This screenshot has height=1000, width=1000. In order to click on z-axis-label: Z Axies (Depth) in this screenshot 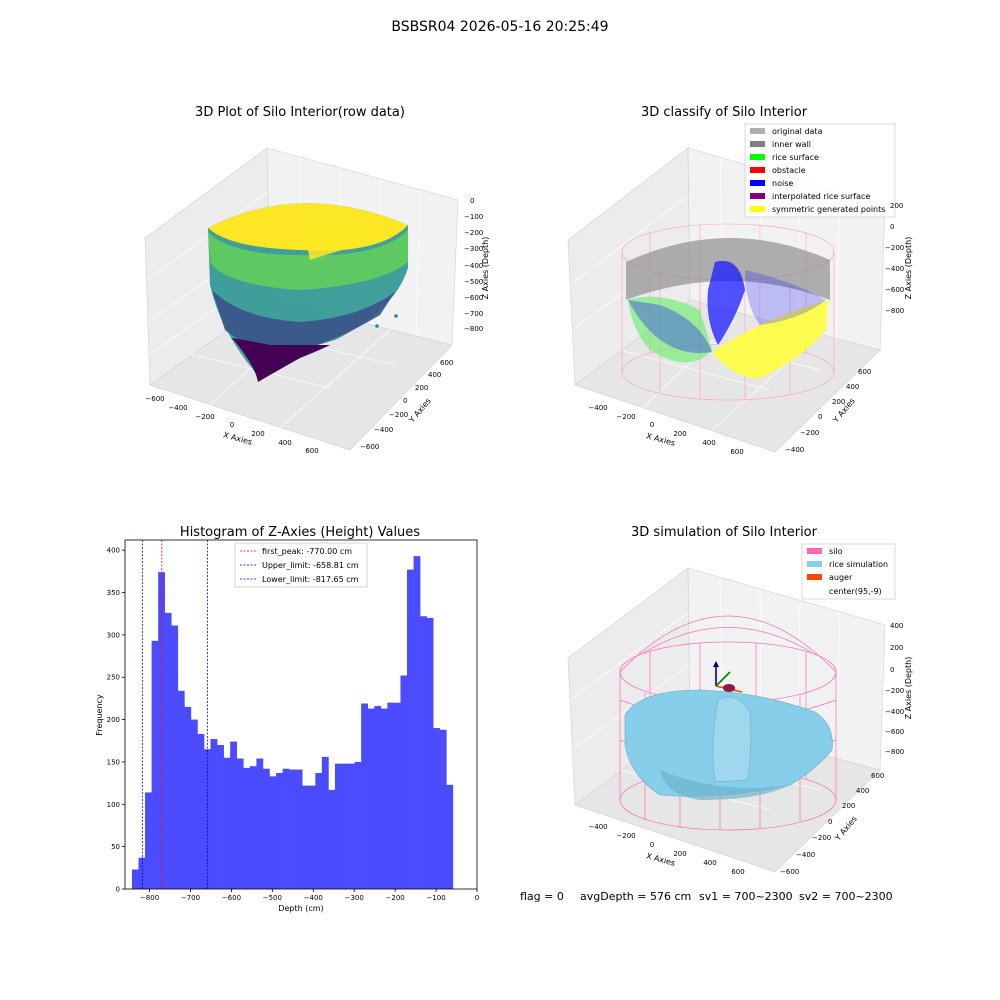, I will do `click(908, 688)`.